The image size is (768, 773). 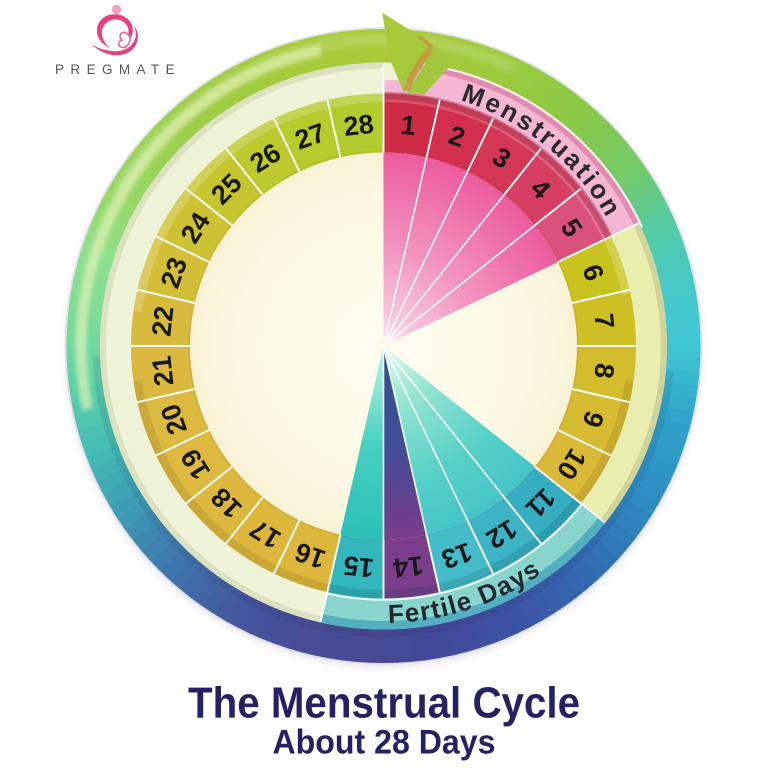 I want to click on svg-text: 8, so click(x=603, y=371).